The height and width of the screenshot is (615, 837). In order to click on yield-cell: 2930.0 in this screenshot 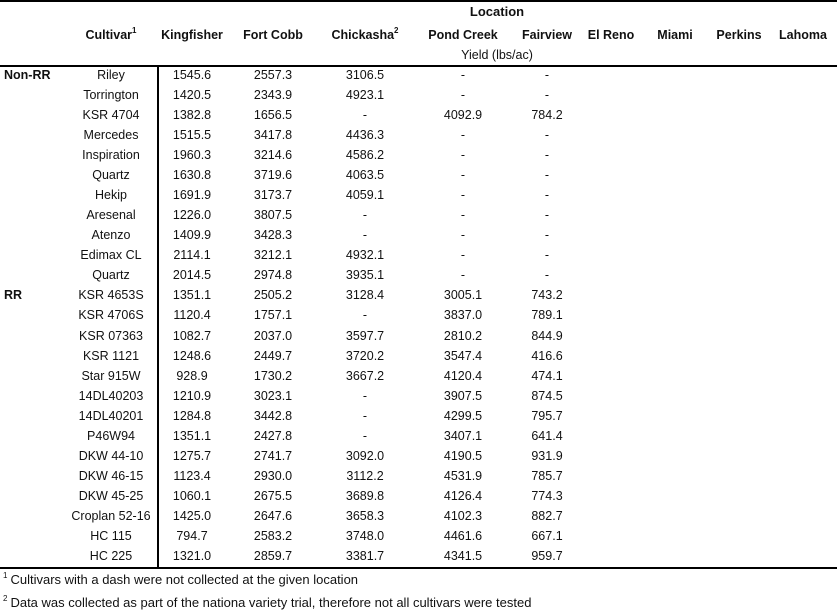, I will do `click(273, 475)`.